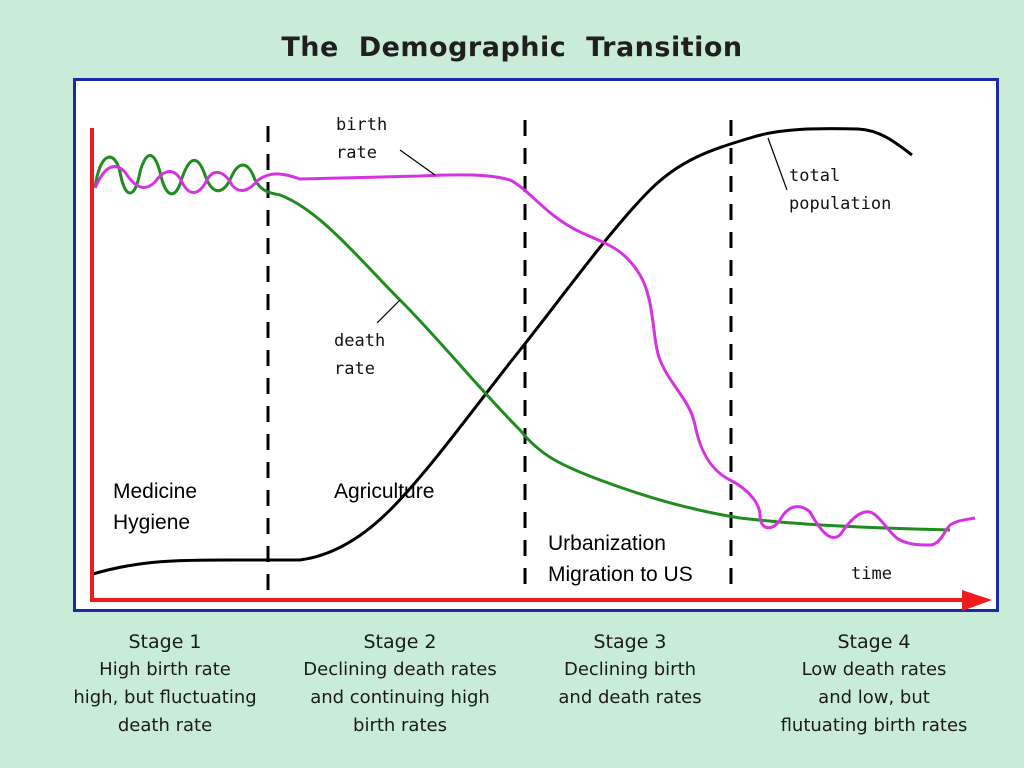 The width and height of the screenshot is (1024, 768). Describe the element at coordinates (388, 311) in the screenshot. I see `death-rate-pointer` at that location.